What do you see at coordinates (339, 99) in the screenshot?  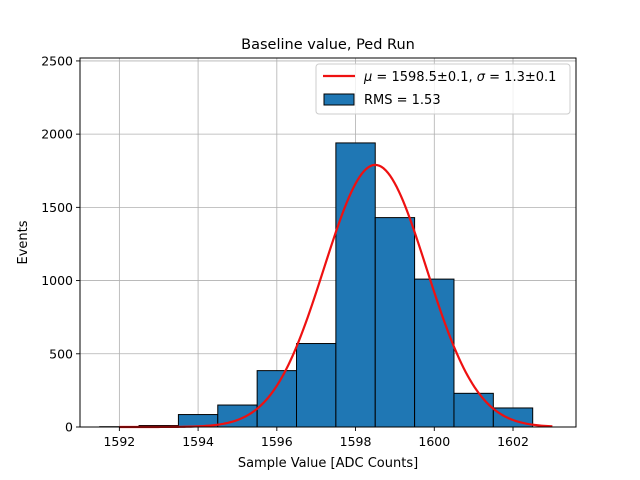 I see `legend-histogram-patch` at bounding box center [339, 99].